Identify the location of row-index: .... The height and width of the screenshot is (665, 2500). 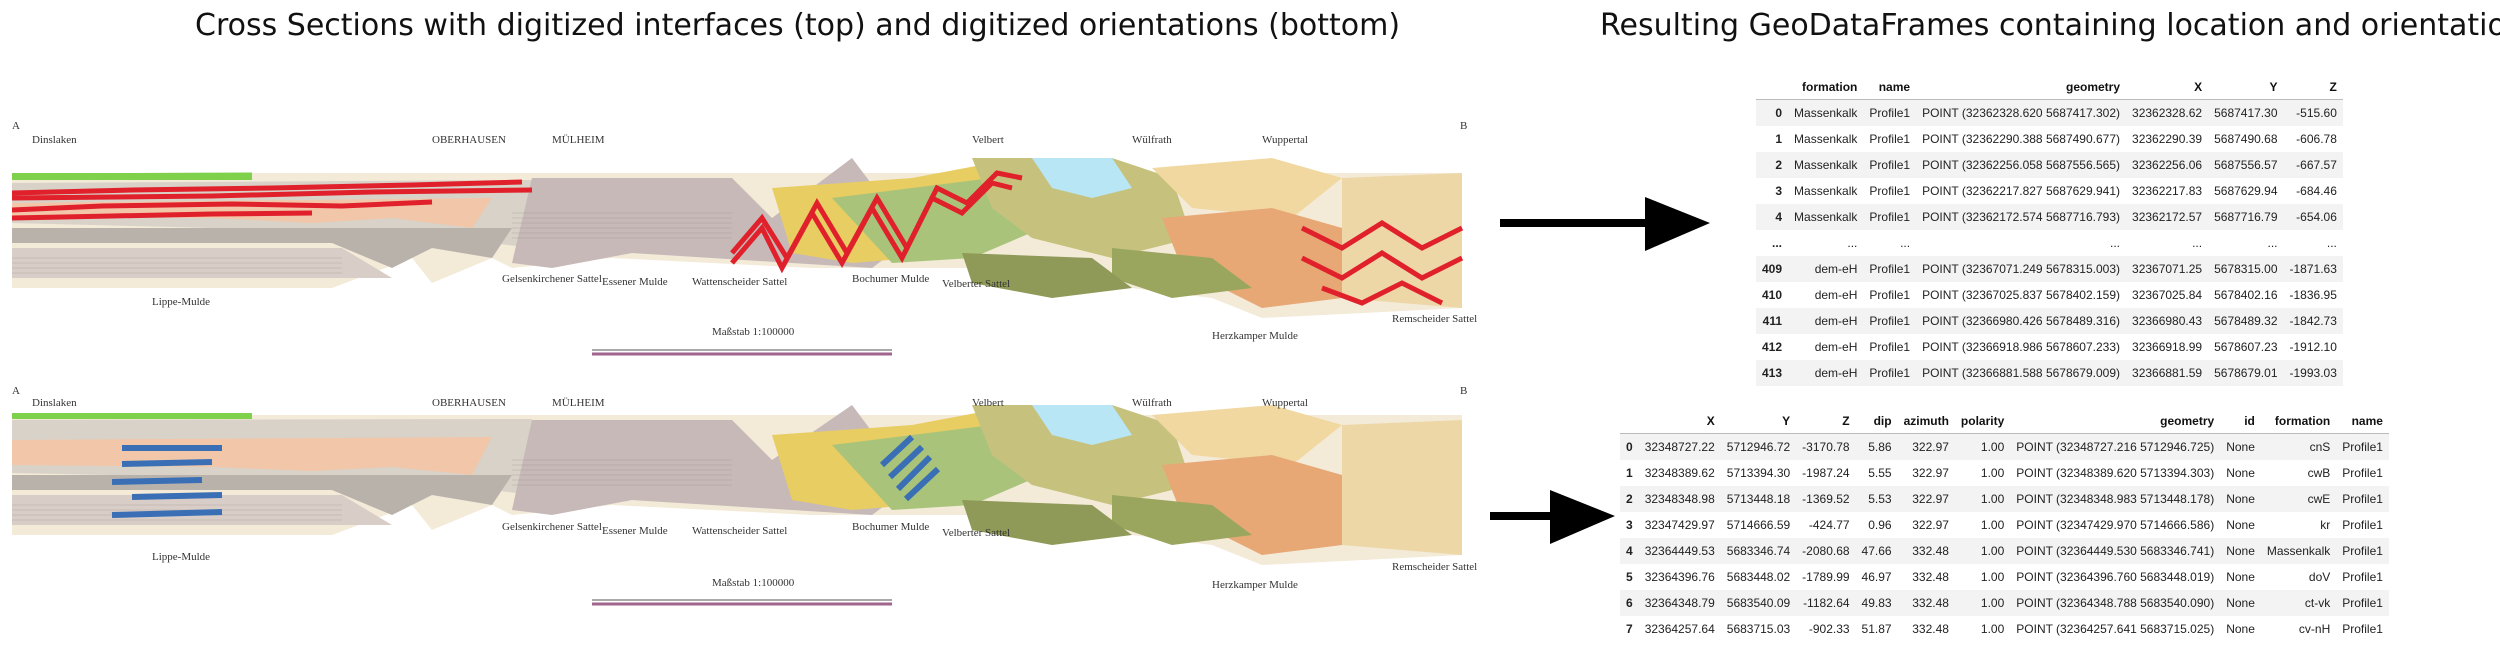
(1777, 243).